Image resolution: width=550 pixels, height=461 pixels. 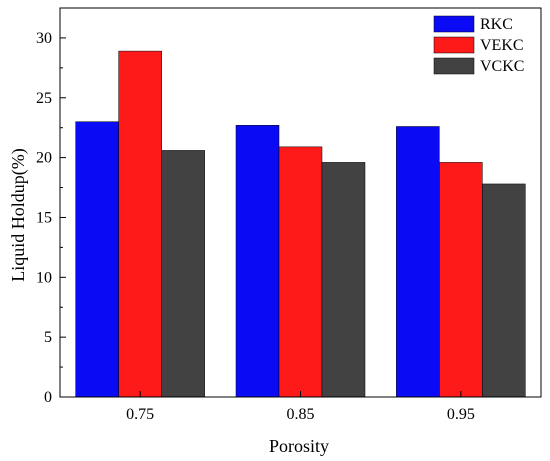 What do you see at coordinates (48, 337) in the screenshot?
I see `y-tick-label: 5` at bounding box center [48, 337].